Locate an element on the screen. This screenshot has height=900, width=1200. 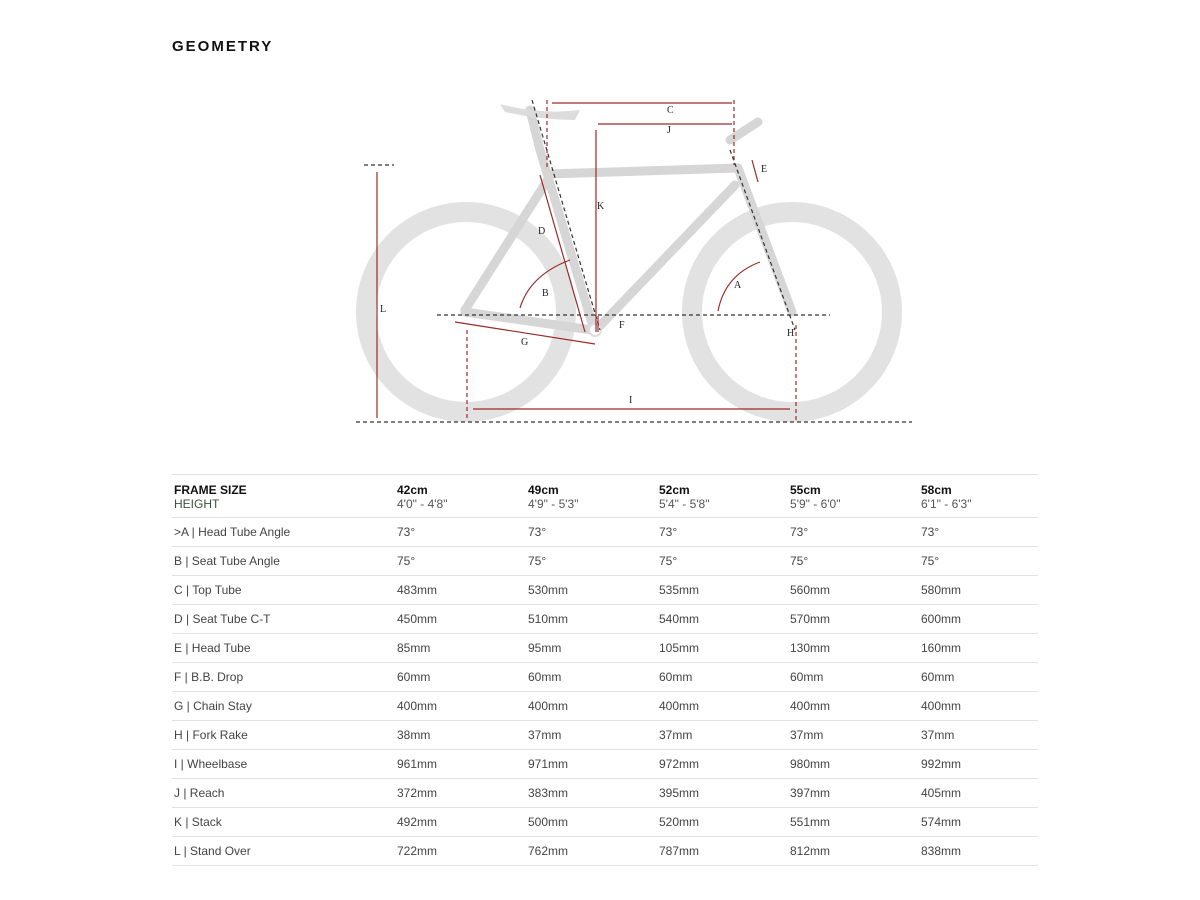
size-header: 52cm is located at coordinates (674, 490).